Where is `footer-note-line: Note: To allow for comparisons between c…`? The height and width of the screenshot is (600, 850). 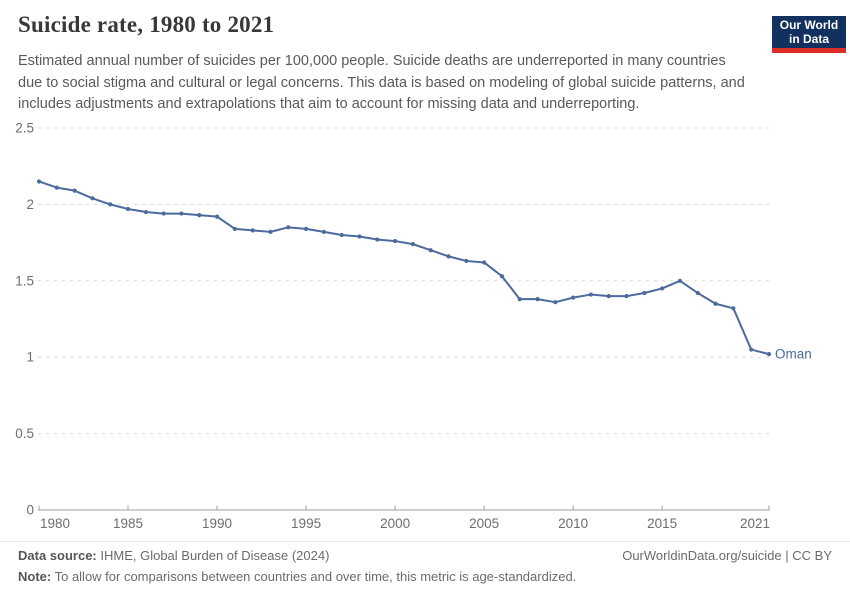 footer-note-line: Note: To allow for comparisons between c… is located at coordinates (425, 576).